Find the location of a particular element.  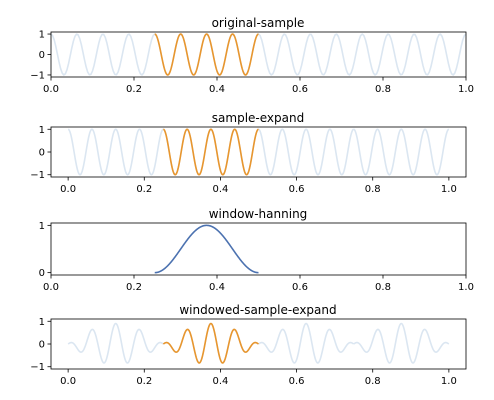

chart-title: original-sample is located at coordinates (258, 23).